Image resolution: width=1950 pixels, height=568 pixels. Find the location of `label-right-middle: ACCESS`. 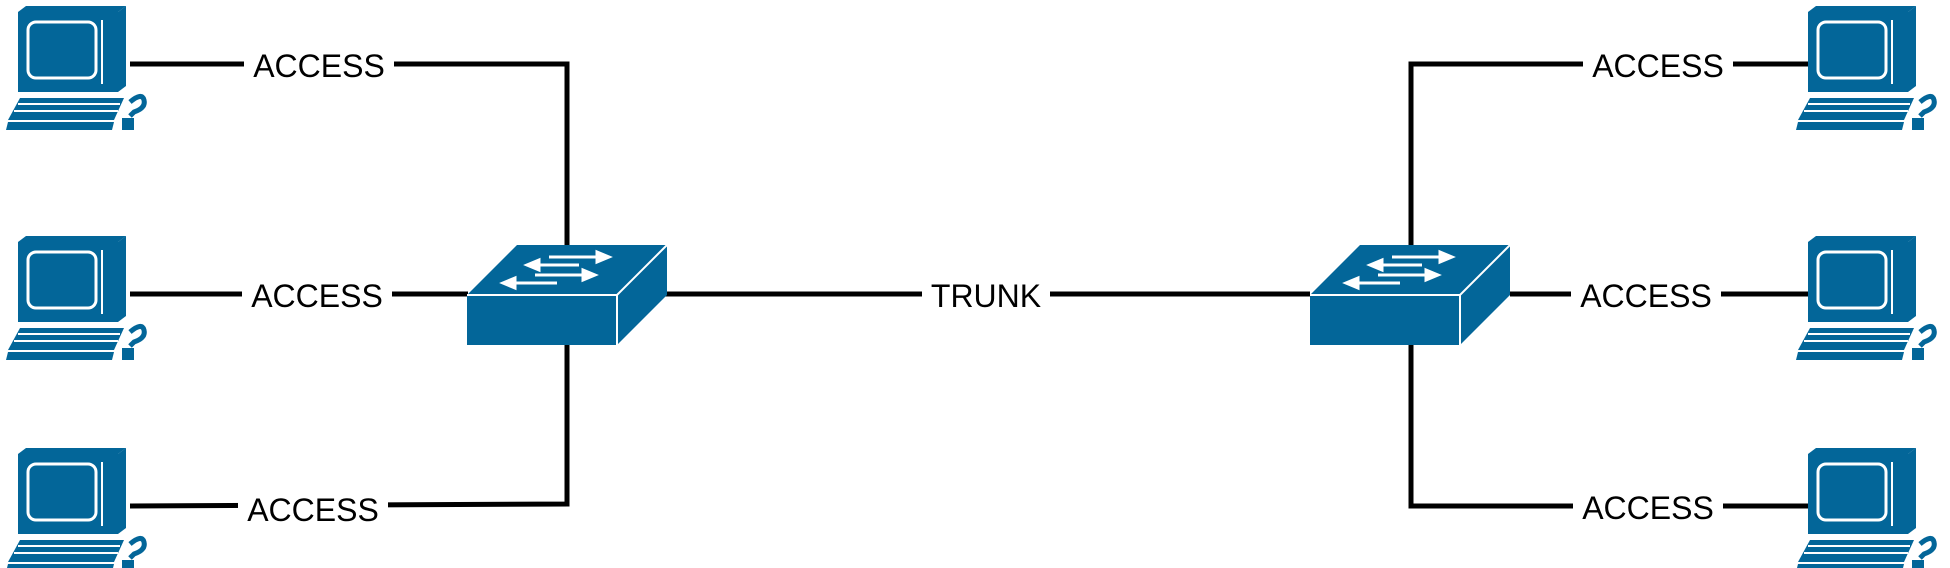

label-right-middle: ACCESS is located at coordinates (1646, 296).